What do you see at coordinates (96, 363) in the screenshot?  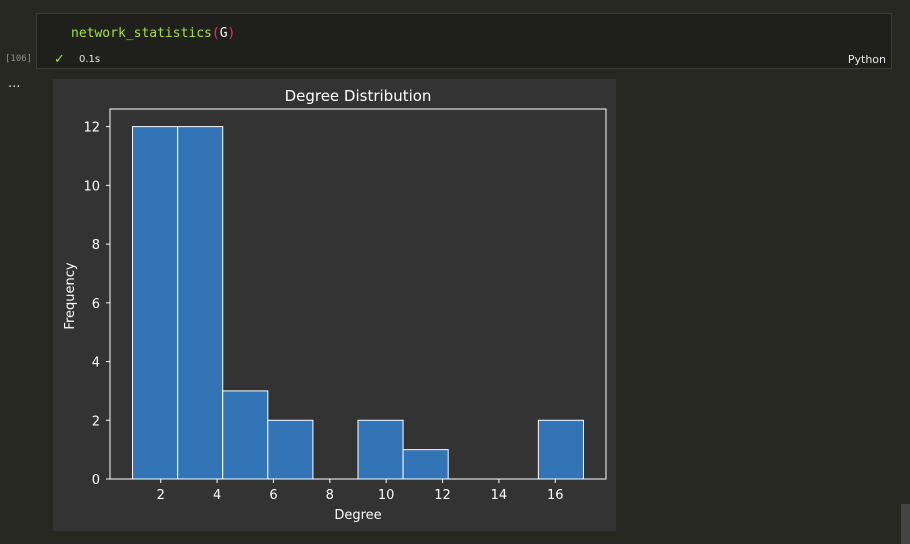 I see `y-tick-label: 4` at bounding box center [96, 363].